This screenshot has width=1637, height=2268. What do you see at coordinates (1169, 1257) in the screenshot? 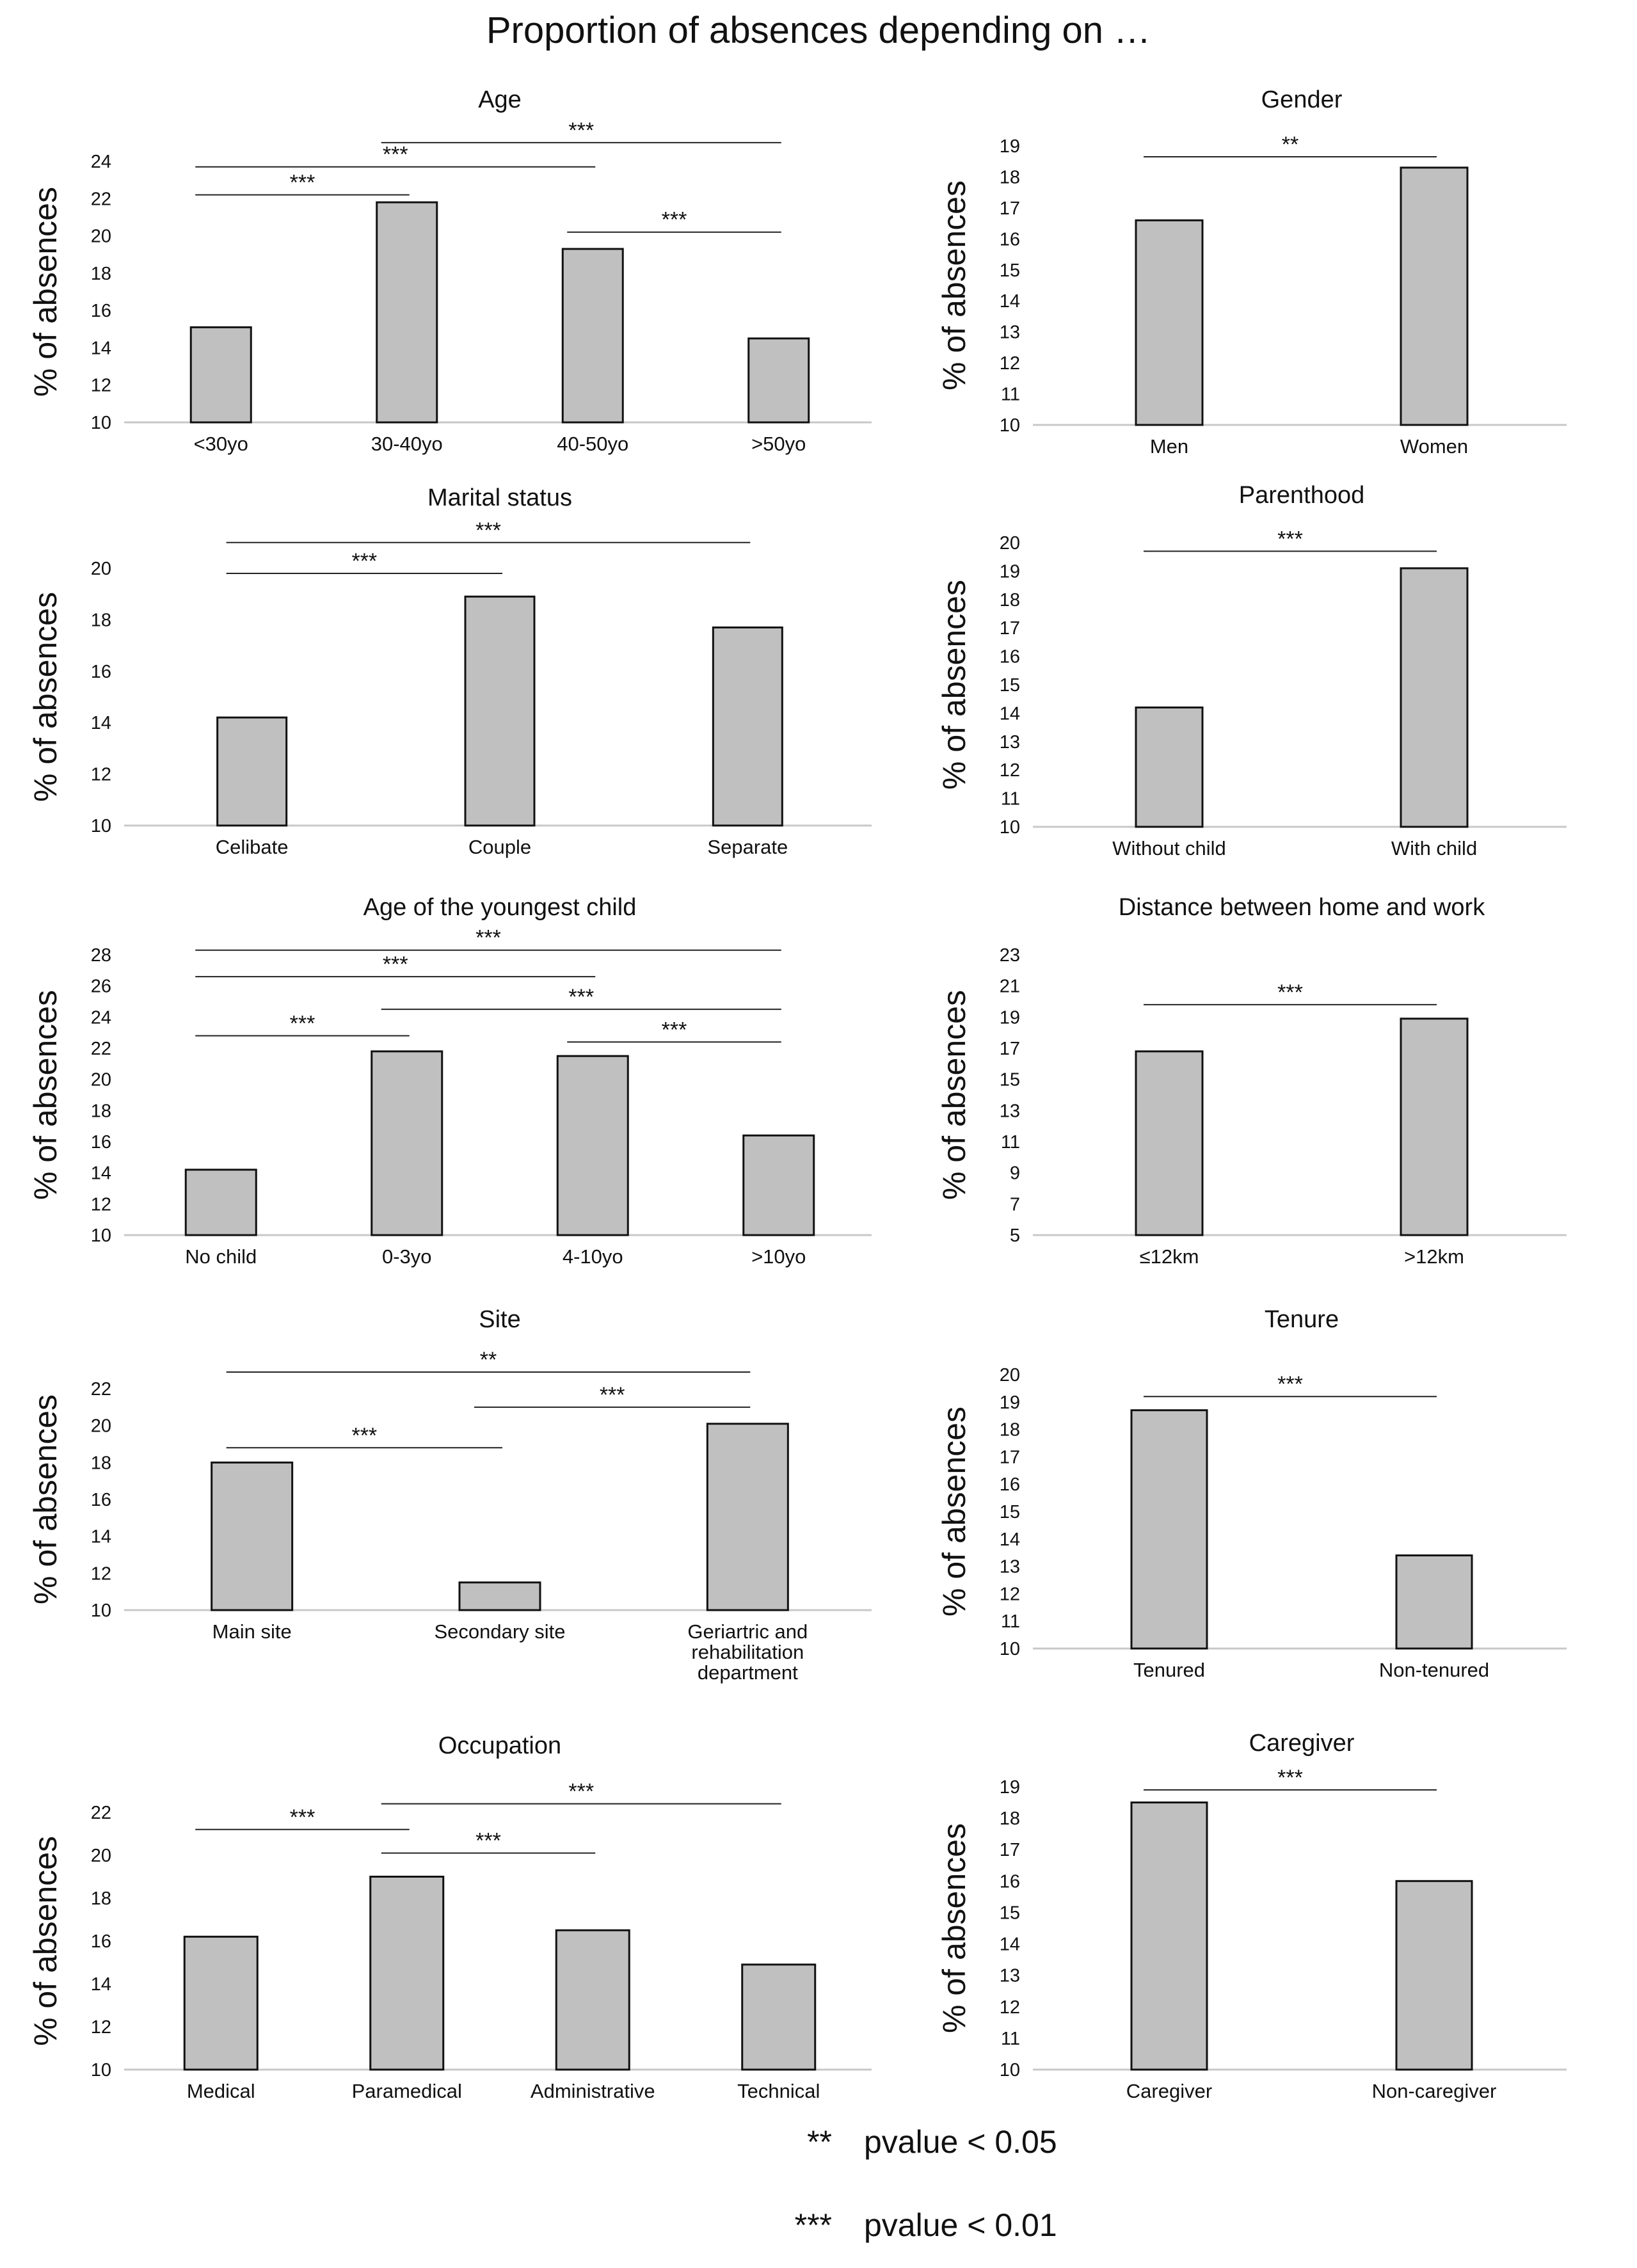
I see `x-tick-label: ≤12km` at bounding box center [1169, 1257].